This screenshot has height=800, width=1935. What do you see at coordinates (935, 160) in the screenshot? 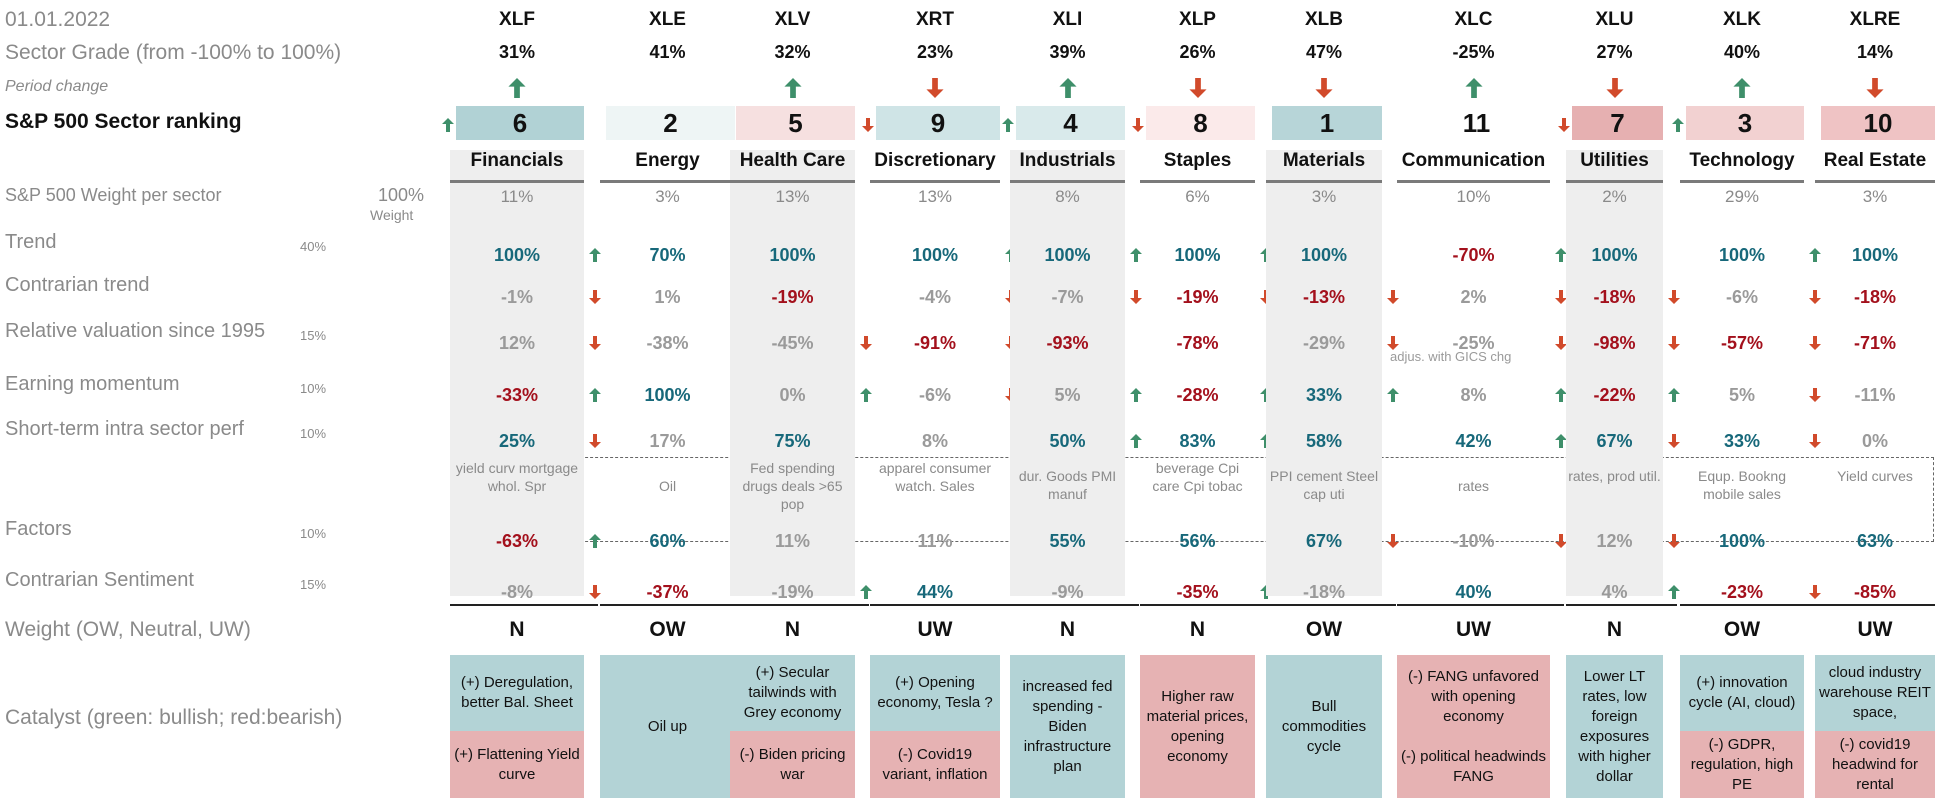
I see `sector-name: Discretionary` at bounding box center [935, 160].